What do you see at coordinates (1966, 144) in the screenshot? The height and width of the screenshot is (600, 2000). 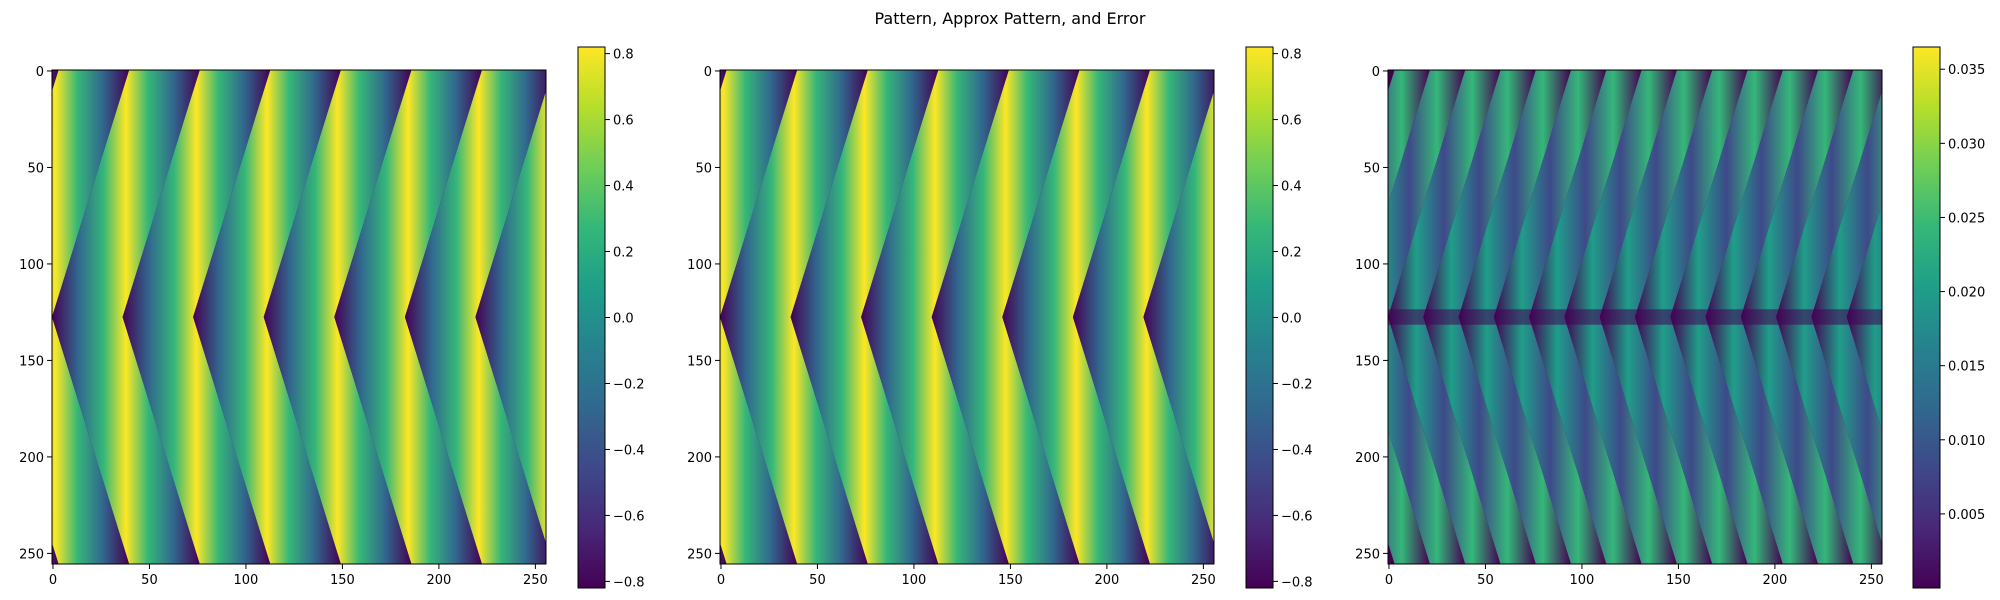 I see `colorbar-tick-label: 0.030` at bounding box center [1966, 144].